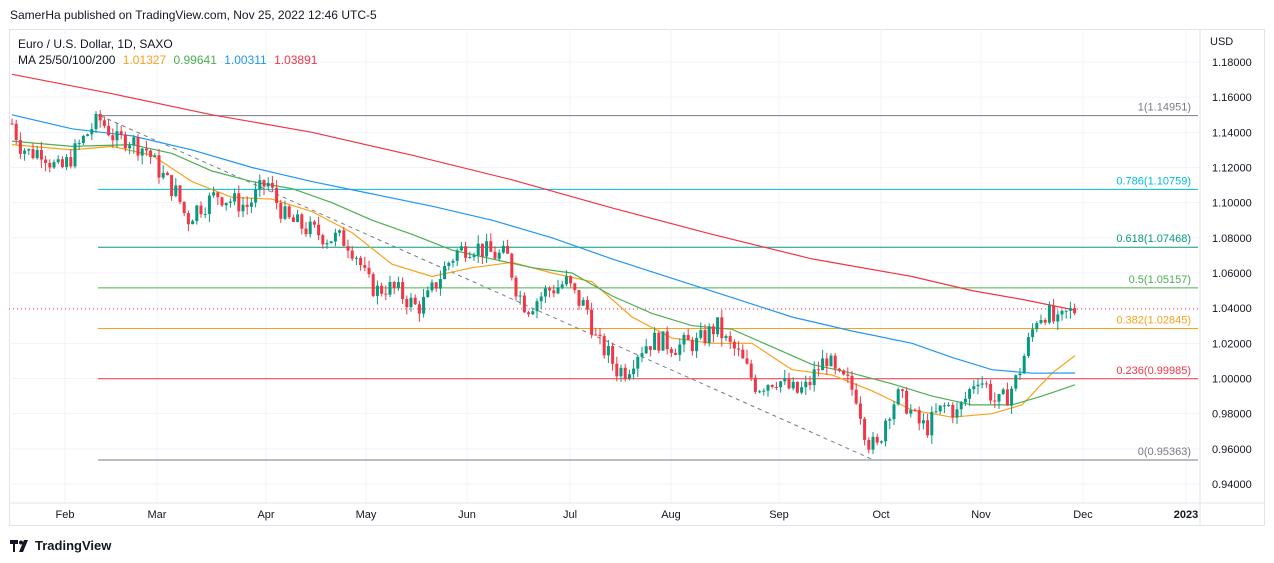 This screenshot has height=563, width=1274. What do you see at coordinates (1232, 380) in the screenshot?
I see `y-tick-label: 1.00000` at bounding box center [1232, 380].